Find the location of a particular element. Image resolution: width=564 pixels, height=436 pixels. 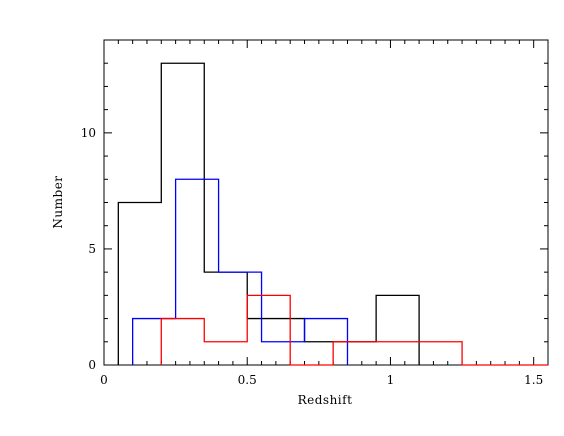

x-tick-label: 1.5 is located at coordinates (533, 380).